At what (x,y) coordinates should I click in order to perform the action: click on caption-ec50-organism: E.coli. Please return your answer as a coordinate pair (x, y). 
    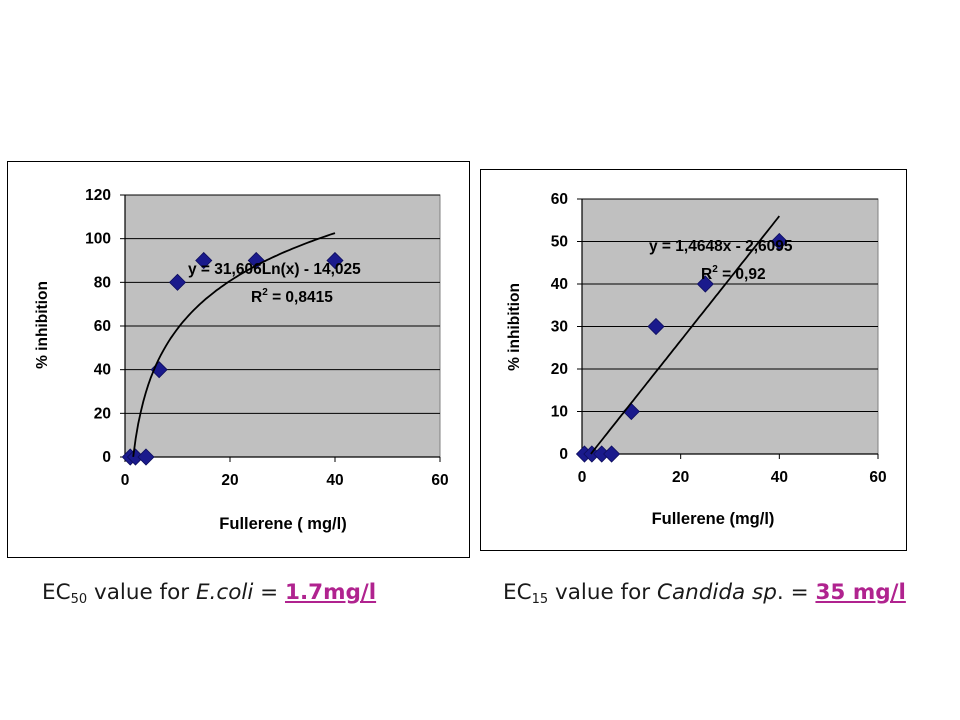
    Looking at the image, I should click on (224, 592).